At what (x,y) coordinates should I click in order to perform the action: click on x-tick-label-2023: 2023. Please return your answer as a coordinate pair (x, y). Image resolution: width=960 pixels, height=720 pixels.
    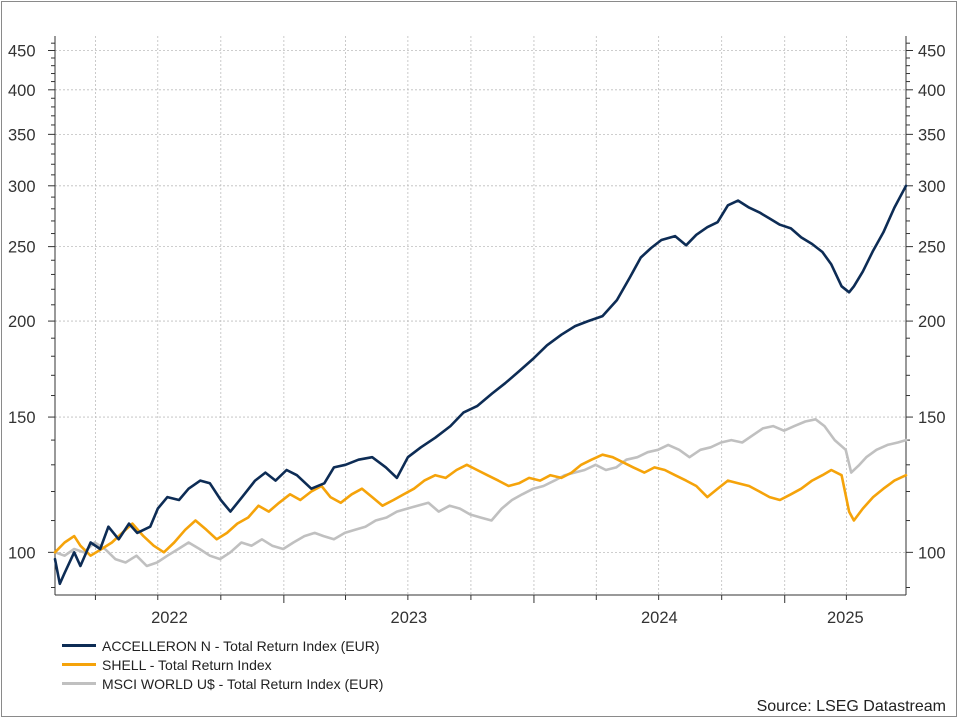
    Looking at the image, I should click on (409, 618).